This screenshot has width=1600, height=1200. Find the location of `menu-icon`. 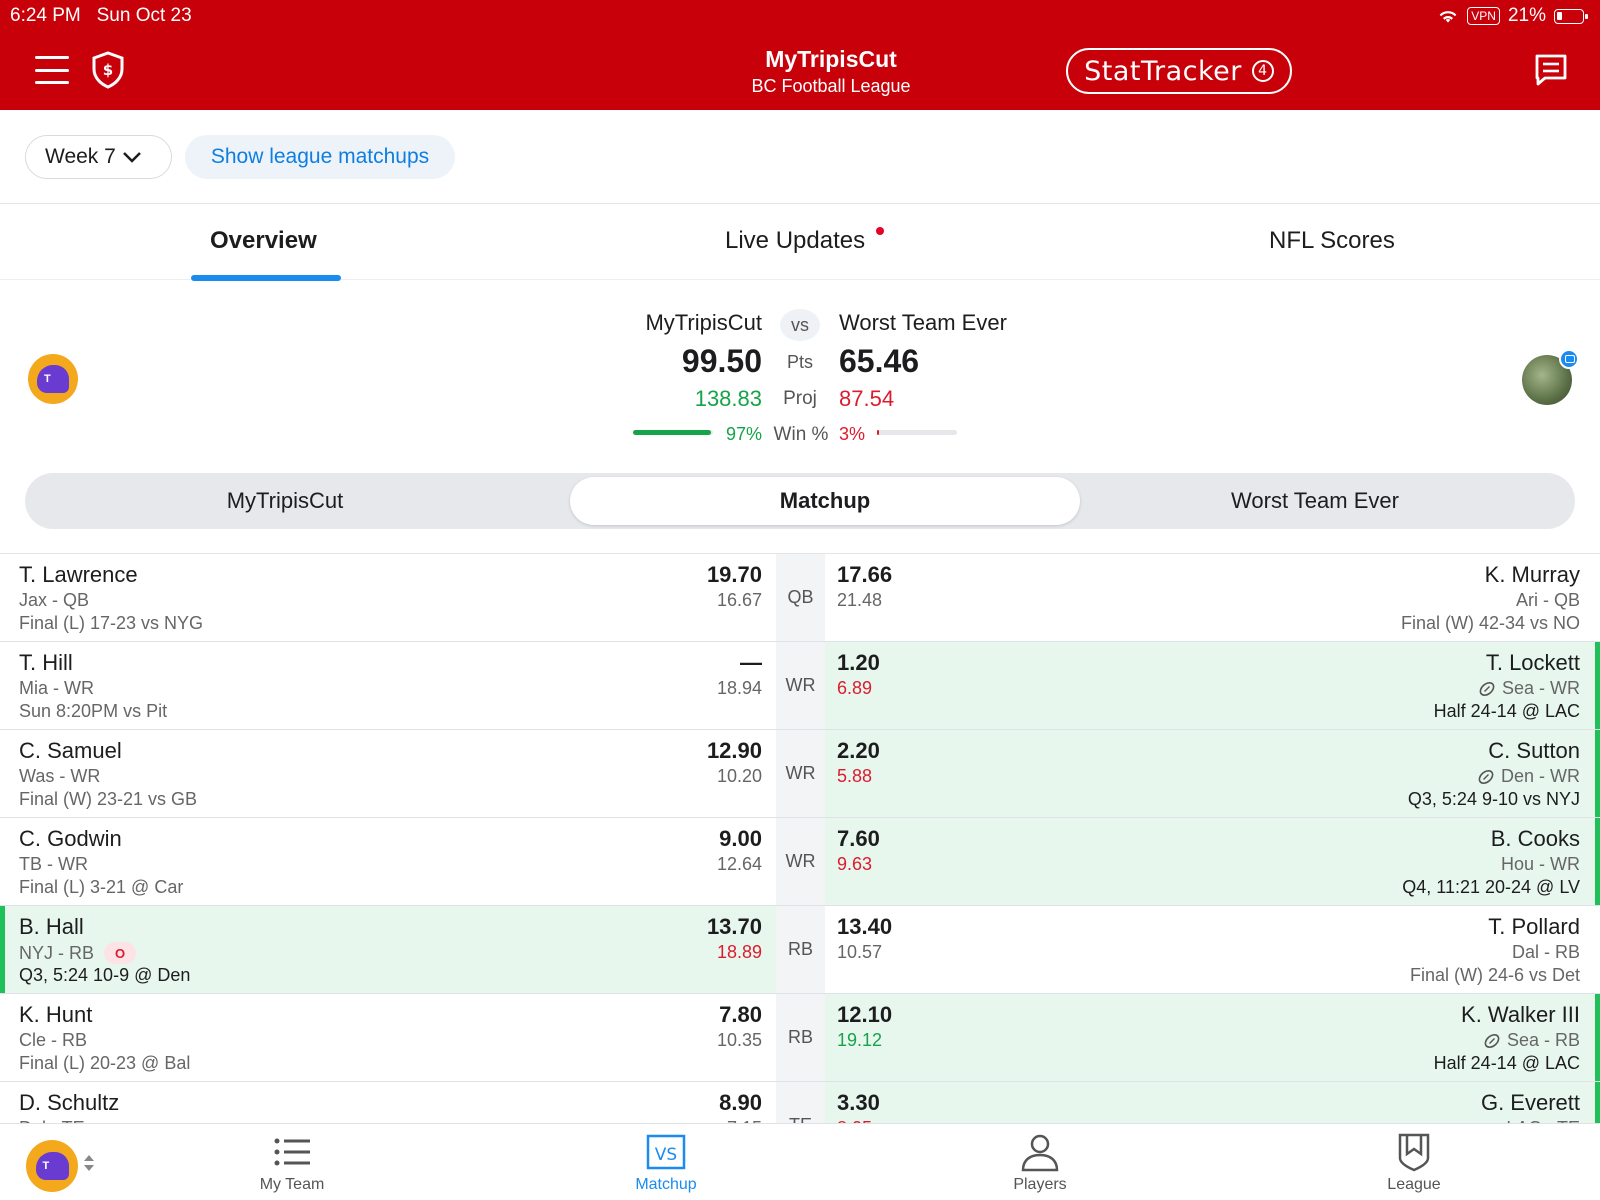

menu-icon is located at coordinates (52, 70).